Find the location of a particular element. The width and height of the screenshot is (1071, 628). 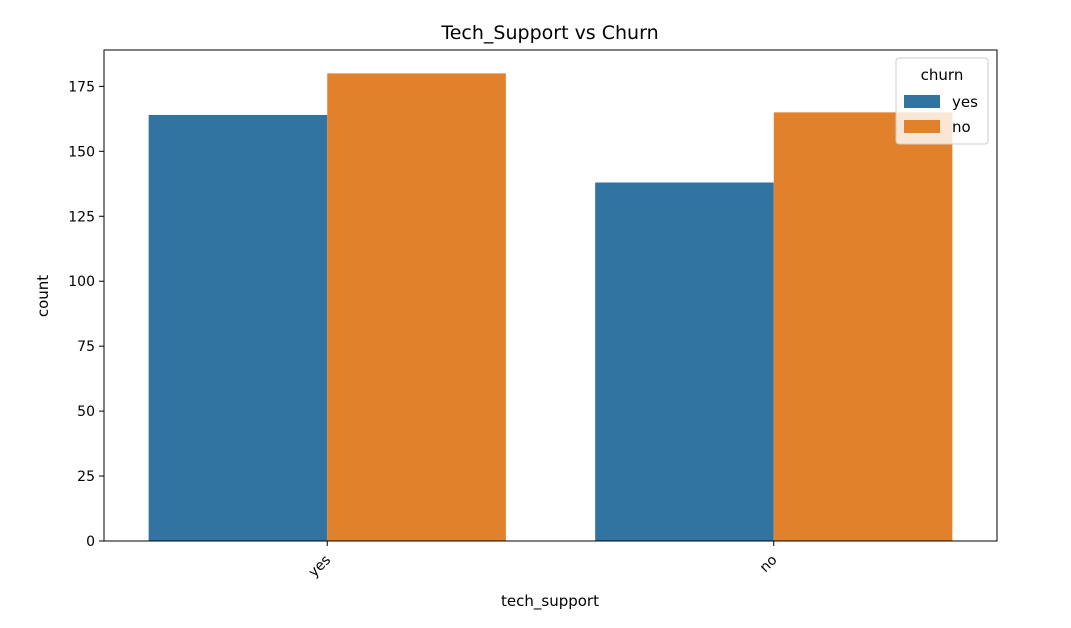

legend-title: churn is located at coordinates (942, 75).